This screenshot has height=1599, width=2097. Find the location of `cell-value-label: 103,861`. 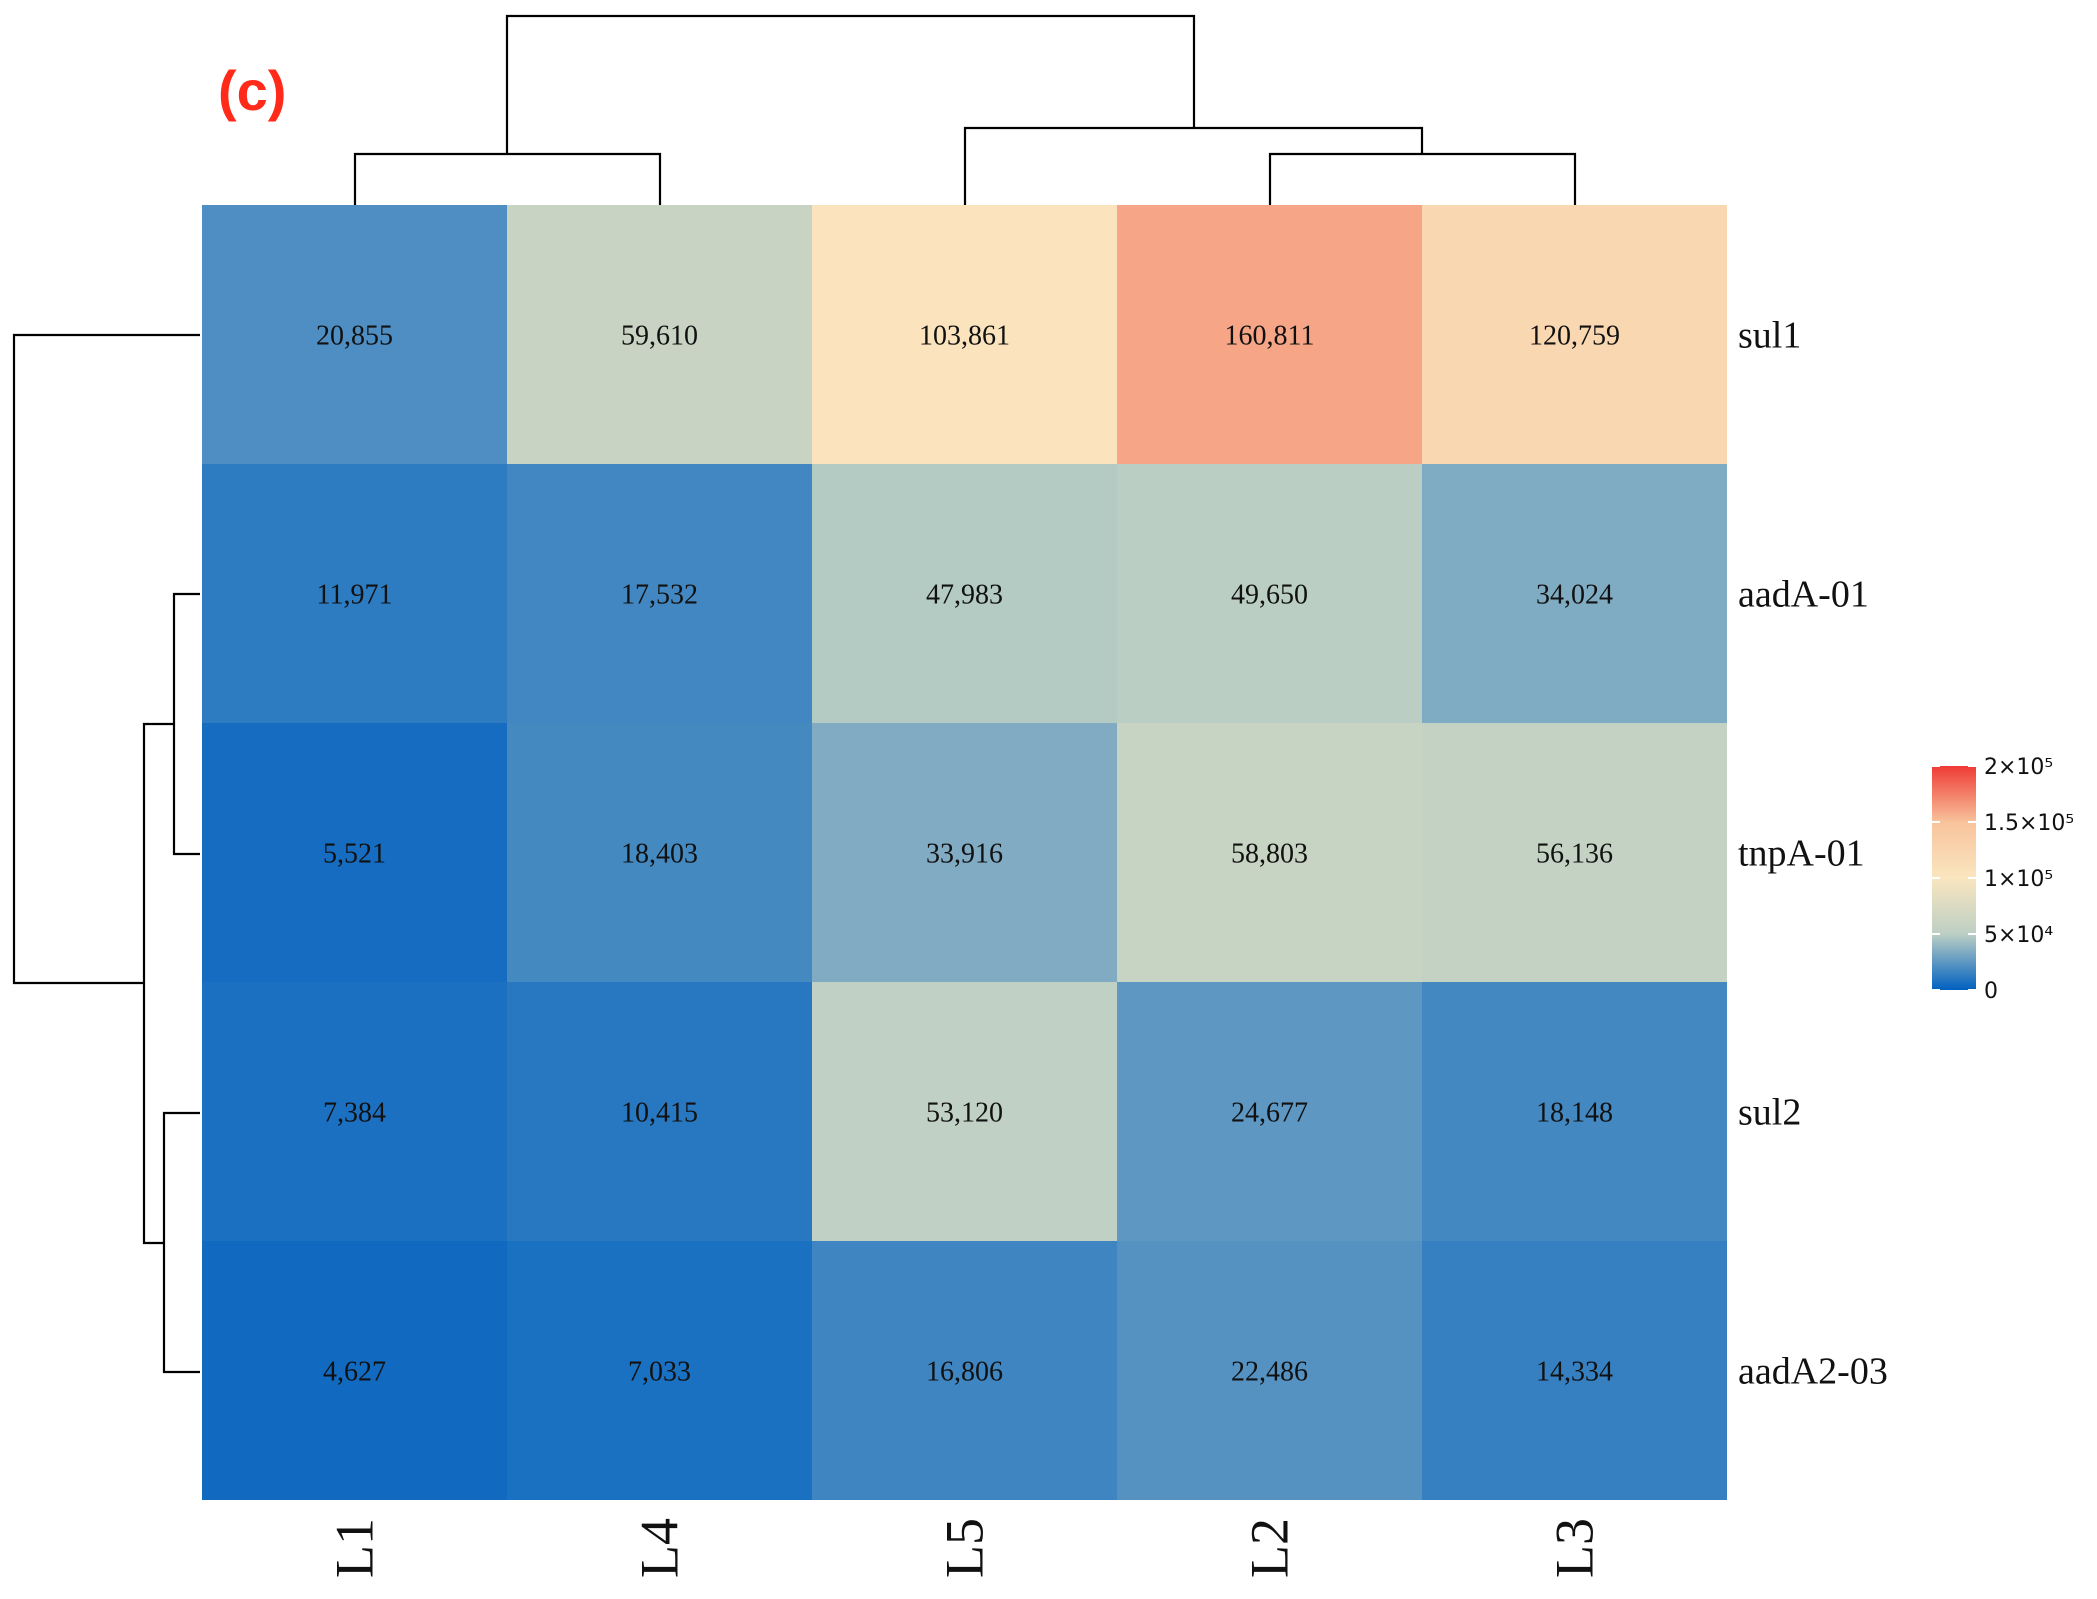

cell-value-label: 103,861 is located at coordinates (964, 336).